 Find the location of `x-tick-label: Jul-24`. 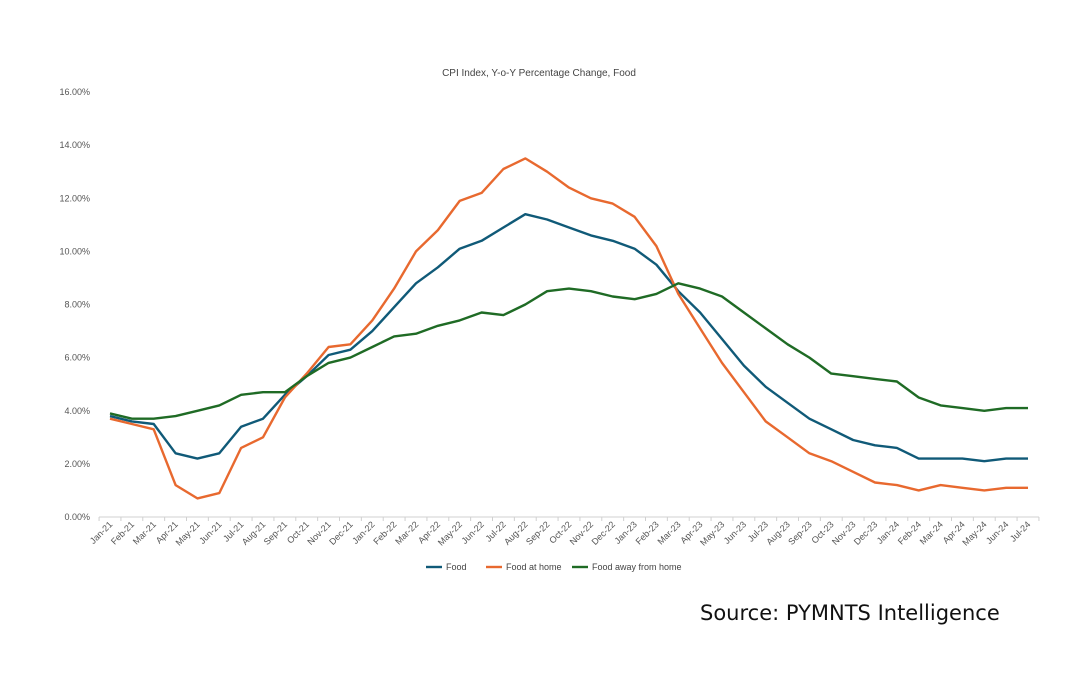

x-tick-label: Jul-24 is located at coordinates (1020, 531).